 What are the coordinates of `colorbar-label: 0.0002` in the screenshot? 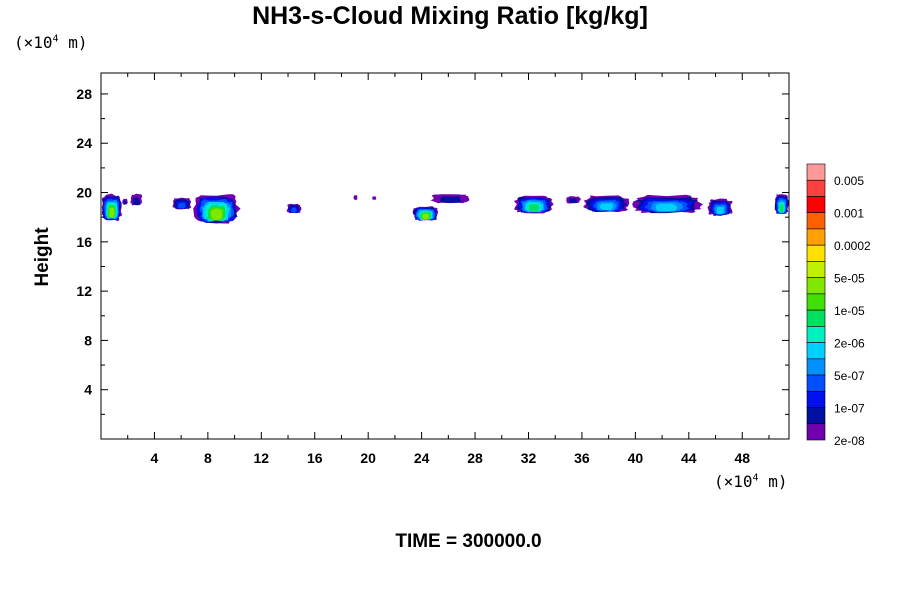 It's located at (852, 246).